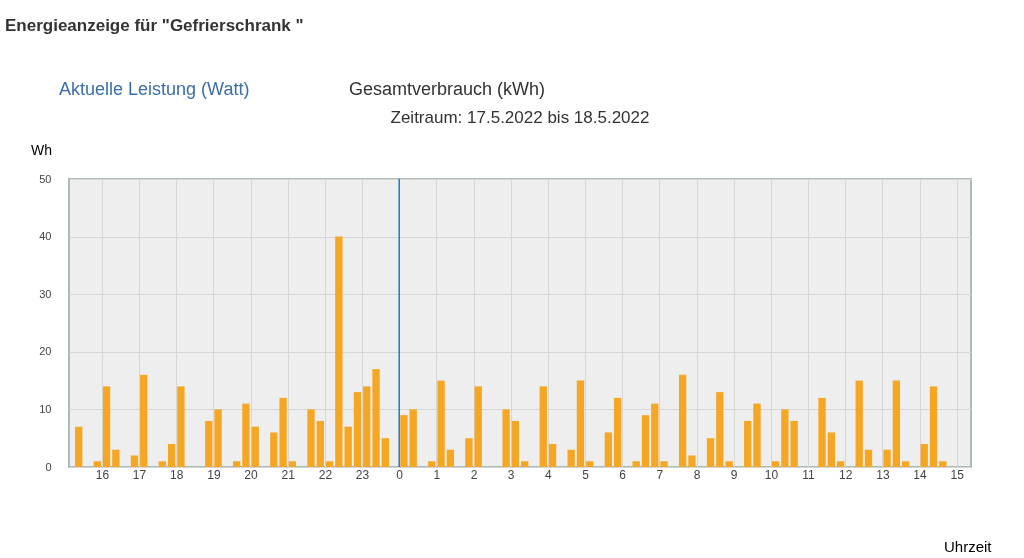  What do you see at coordinates (957, 474) in the screenshot?
I see `x-tick-label: 15` at bounding box center [957, 474].